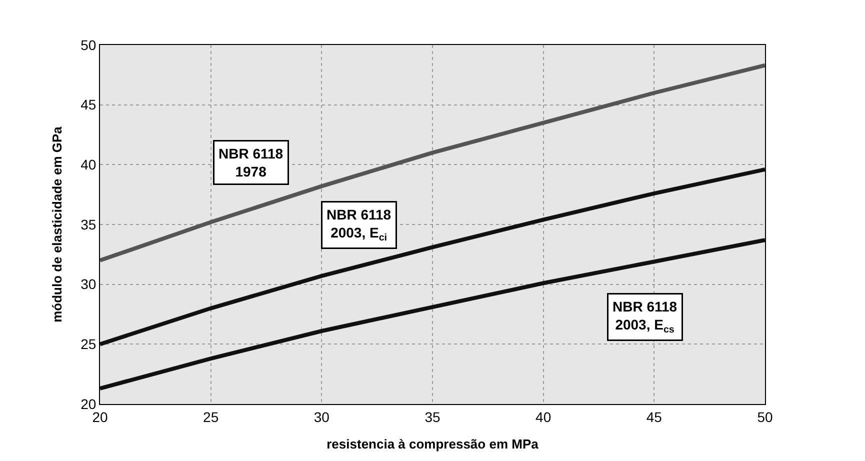  Describe the element at coordinates (359, 225) in the screenshot. I see `series-label: NBR 6118 2003, E$_{ci}$` at that location.